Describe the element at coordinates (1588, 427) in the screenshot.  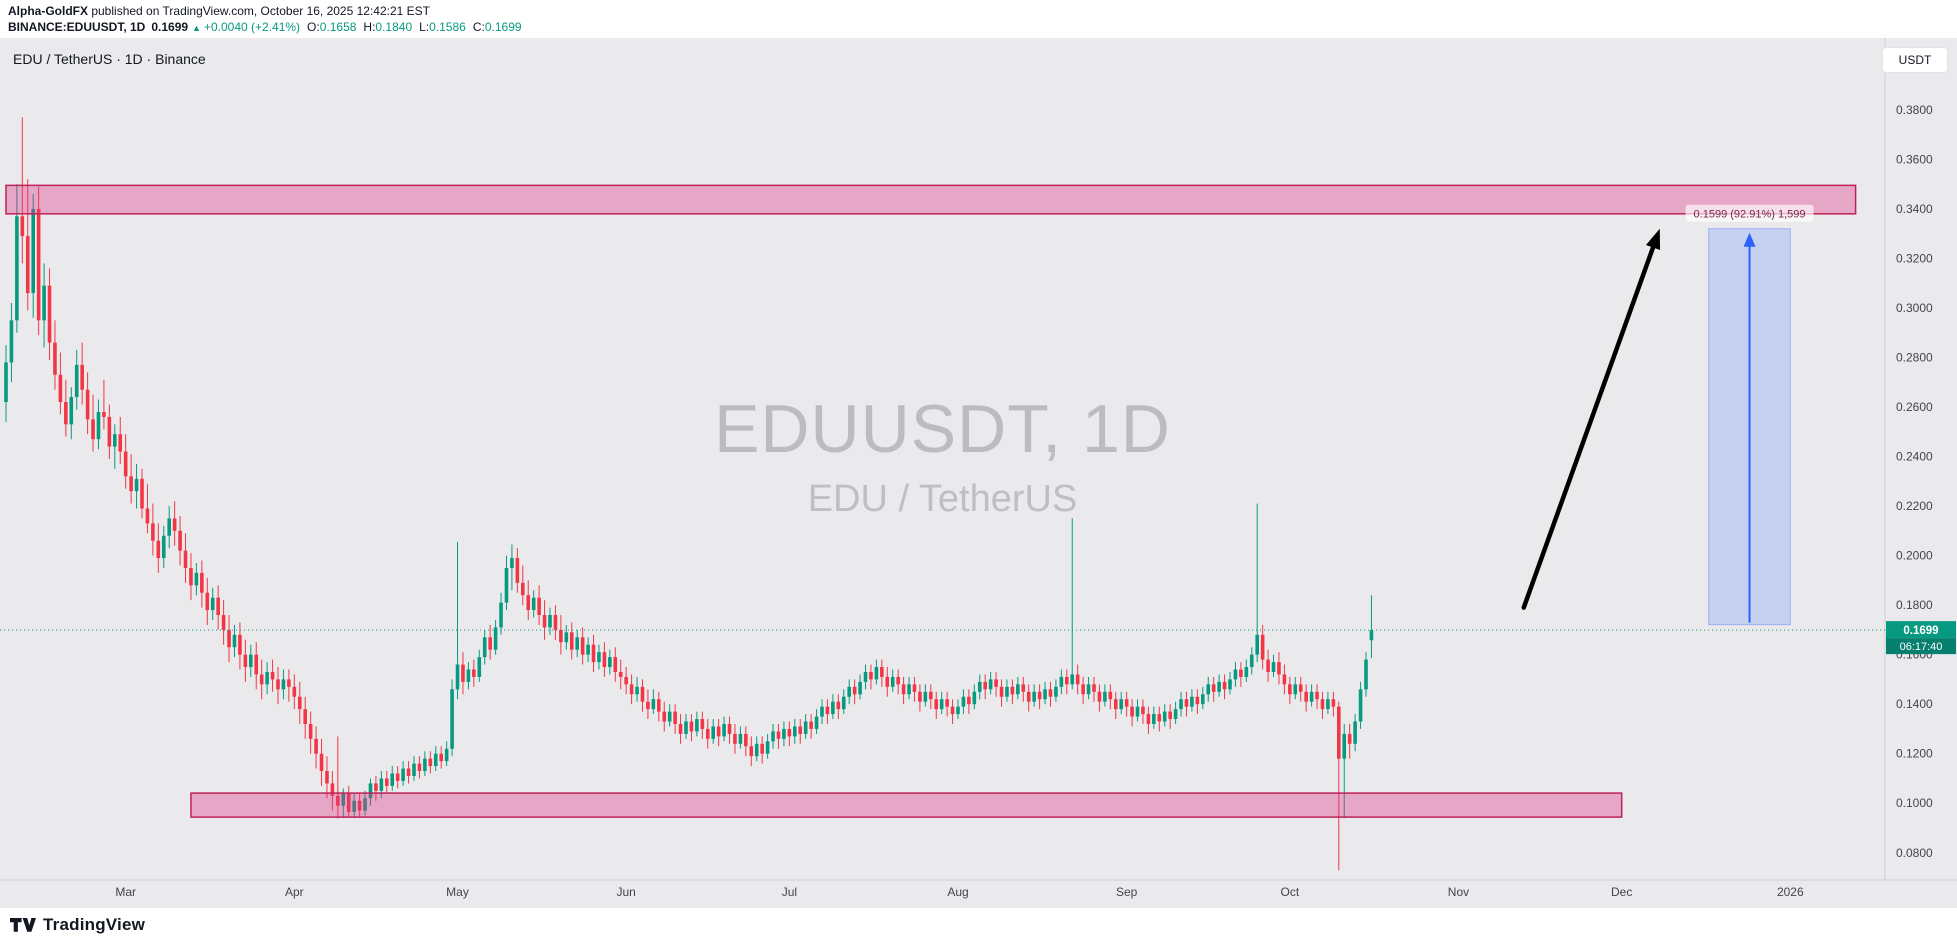
I see `trend-arrow-line` at that location.